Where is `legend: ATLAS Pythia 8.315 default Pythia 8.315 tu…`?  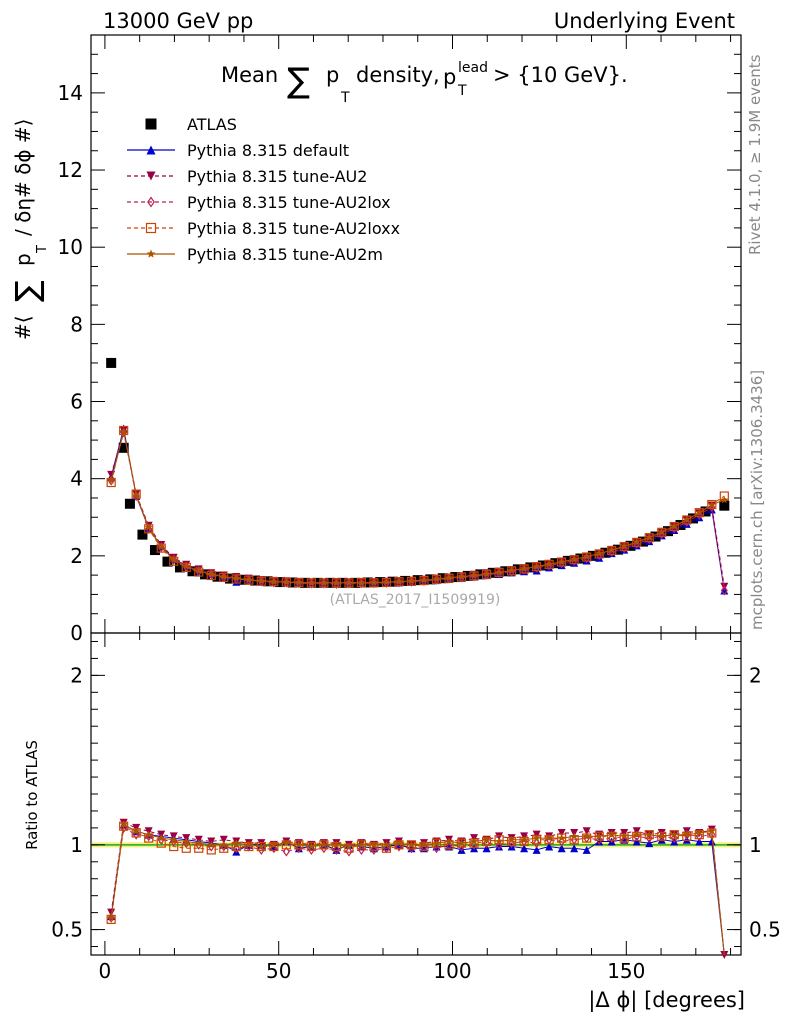
legend: ATLAS Pythia 8.315 default Pythia 8.315 tu… is located at coordinates (263, 189).